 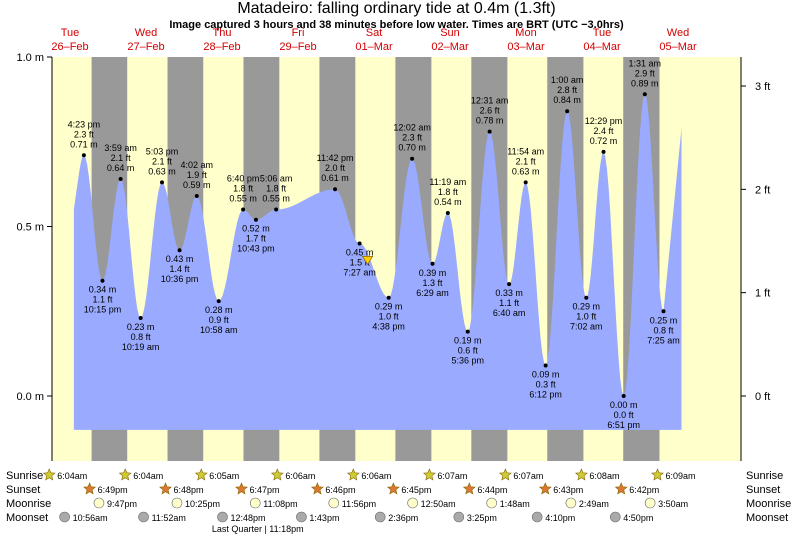 What do you see at coordinates (359, 259) in the screenshot?
I see `low-tide-point: 0.45 m1.5 ft7:27 am` at bounding box center [359, 259].